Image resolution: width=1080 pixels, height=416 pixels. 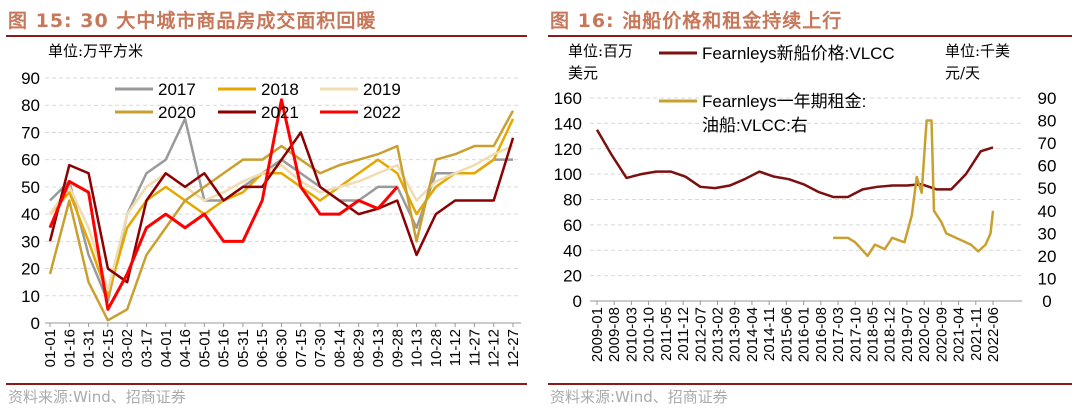 I want to click on right-right-y-tick-label: 20, so click(x=1047, y=256).